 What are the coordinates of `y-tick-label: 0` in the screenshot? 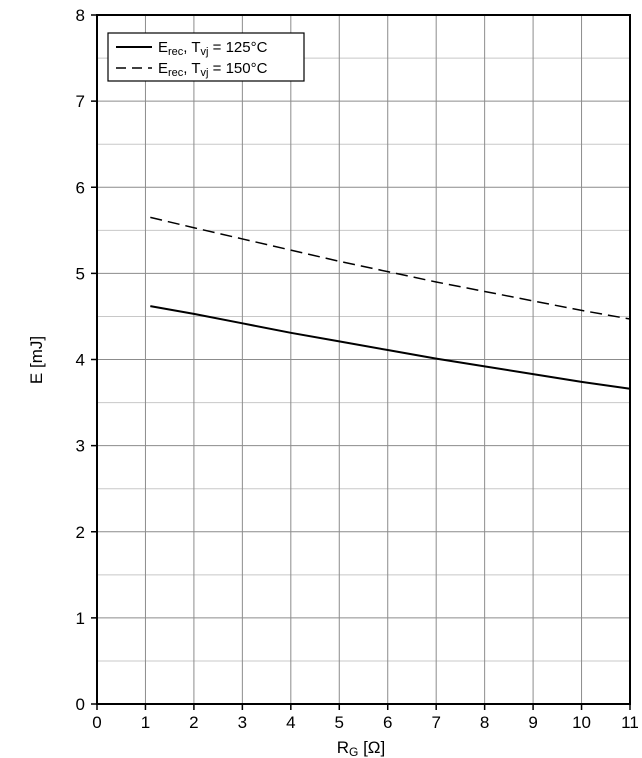 It's located at (80, 704).